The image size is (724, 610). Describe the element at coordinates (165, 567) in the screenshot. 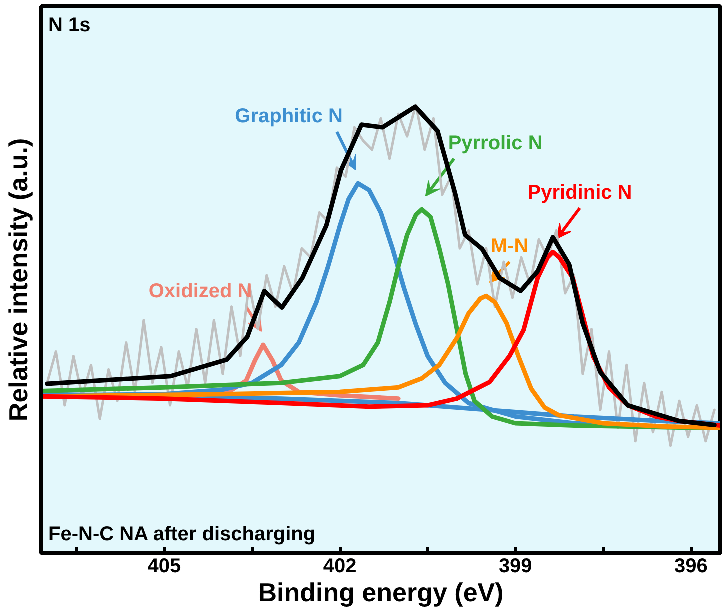

I see `x-tick-label: 405` at that location.